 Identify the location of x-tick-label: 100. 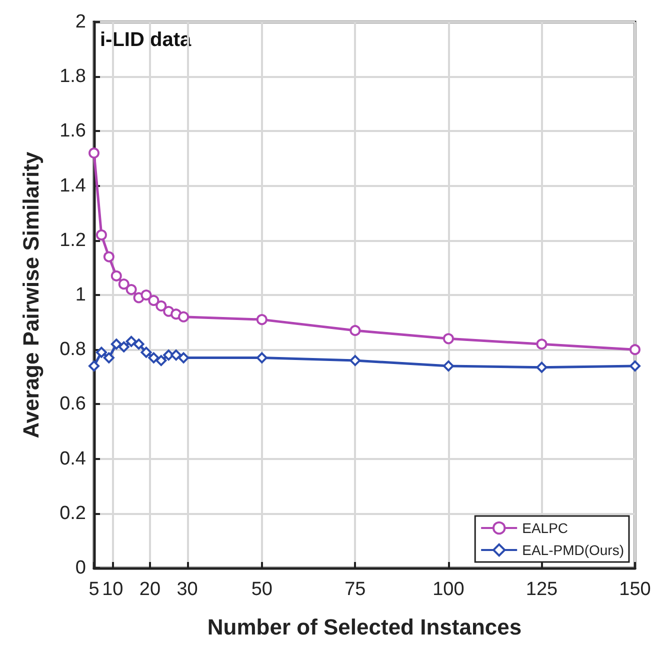
(448, 589).